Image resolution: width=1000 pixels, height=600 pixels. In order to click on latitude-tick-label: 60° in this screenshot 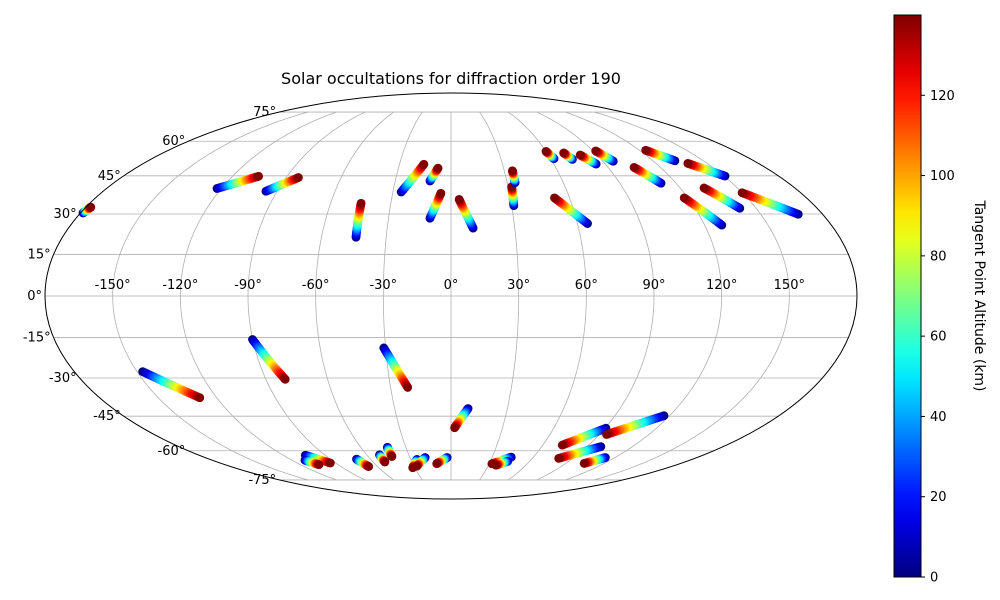, I will do `click(173, 141)`.